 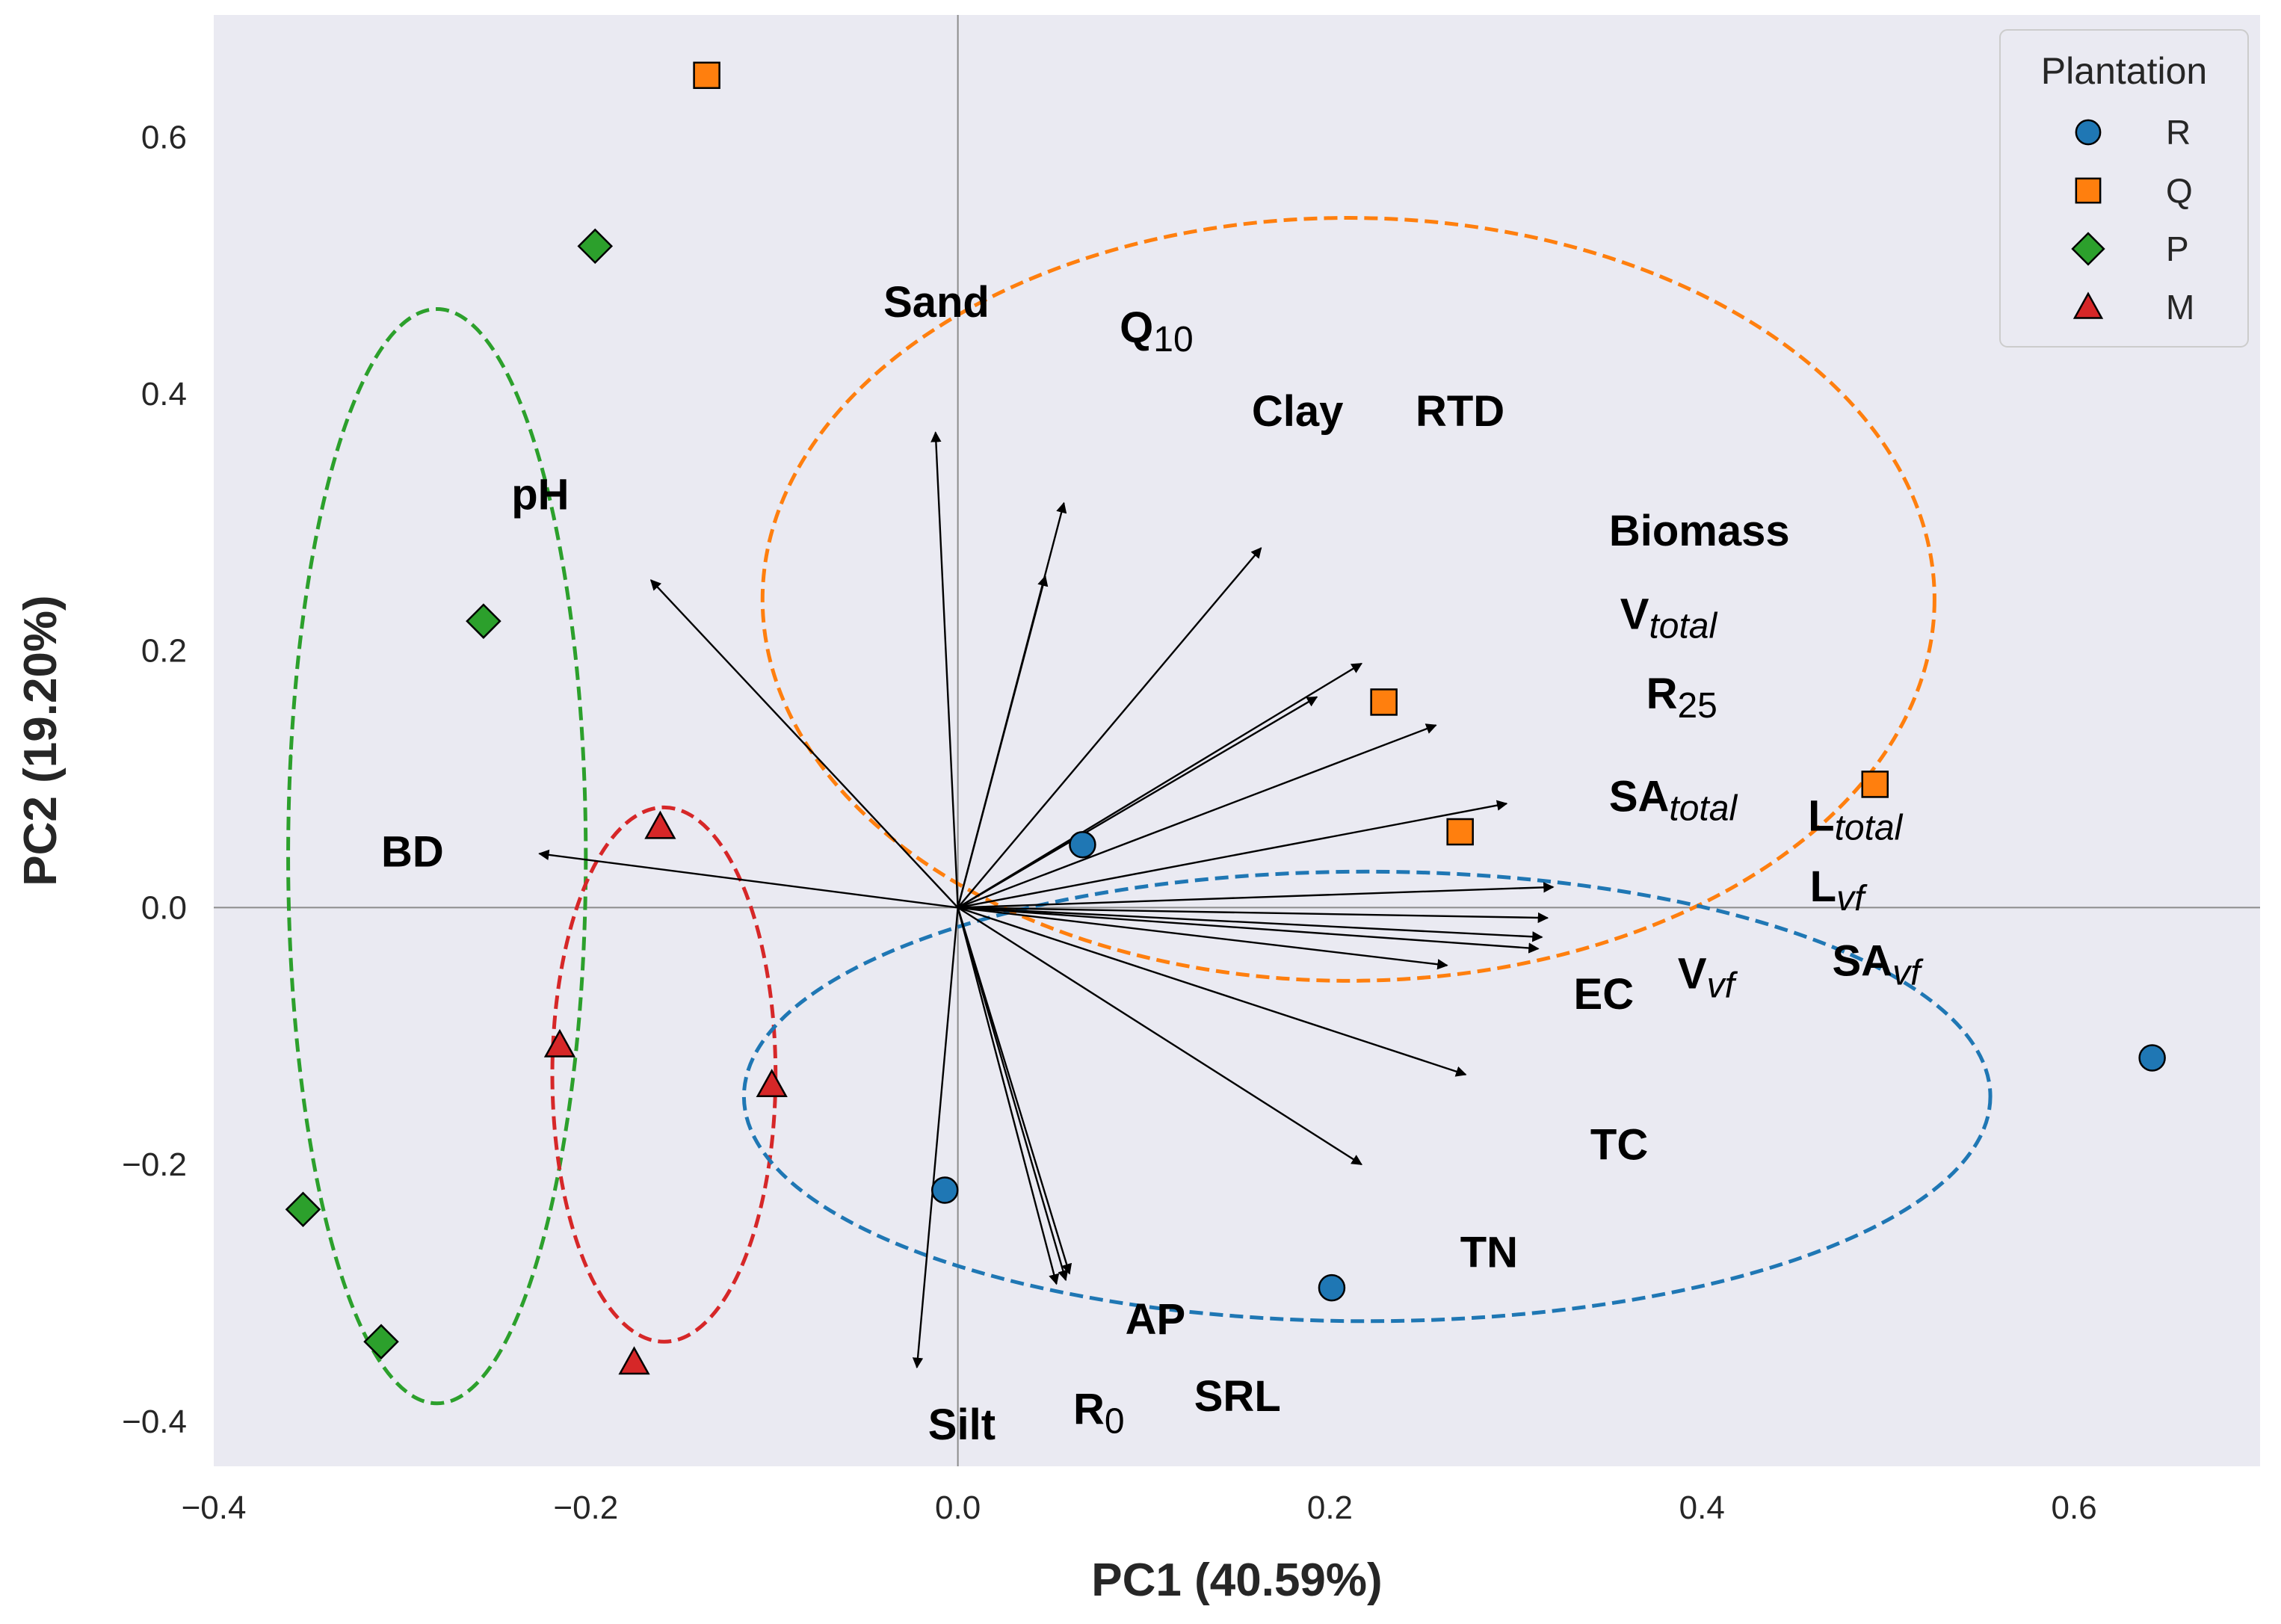 I want to click on y-tick-label: −0.2, so click(x=154, y=1164).